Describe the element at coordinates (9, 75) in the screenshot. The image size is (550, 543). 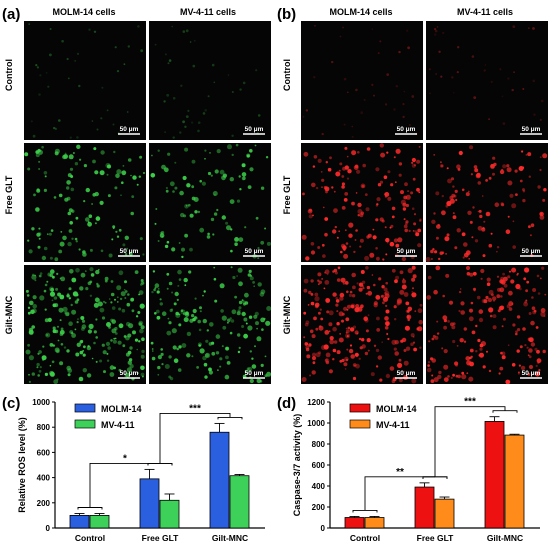
I see `row-label-a-control: Control` at that location.